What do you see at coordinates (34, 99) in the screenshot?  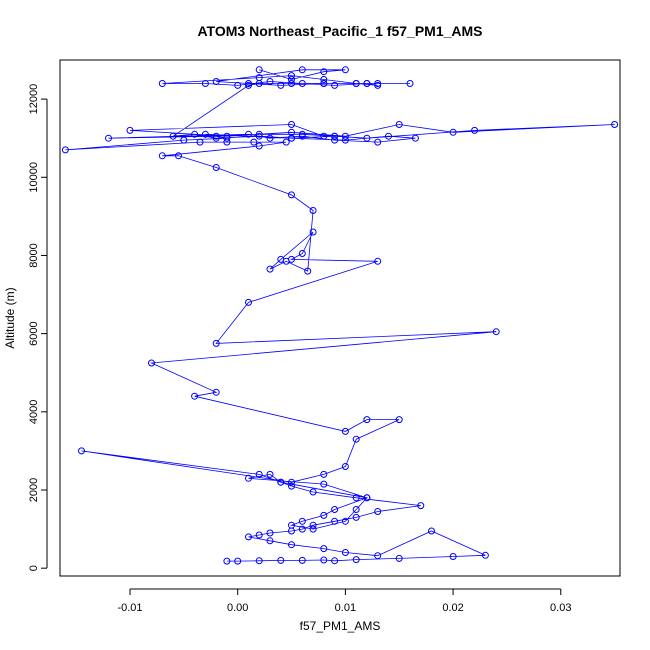 I see `y-tick-label: 12000` at bounding box center [34, 99].